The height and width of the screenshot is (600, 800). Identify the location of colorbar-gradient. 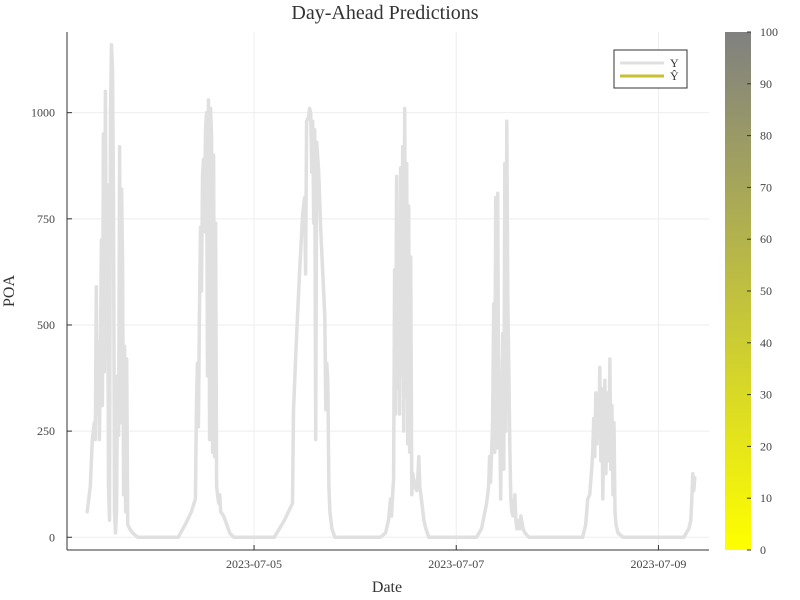
(738, 291).